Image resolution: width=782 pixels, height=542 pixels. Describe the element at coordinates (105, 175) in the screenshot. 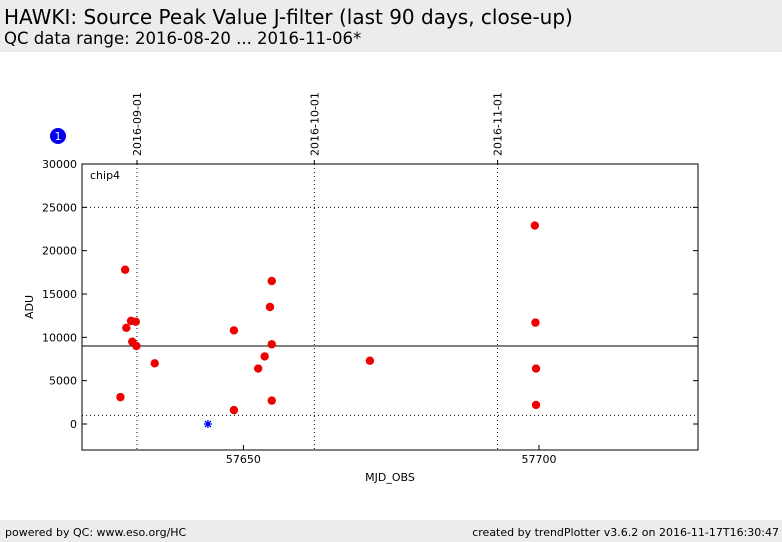

I see `panel-label: chip4` at that location.